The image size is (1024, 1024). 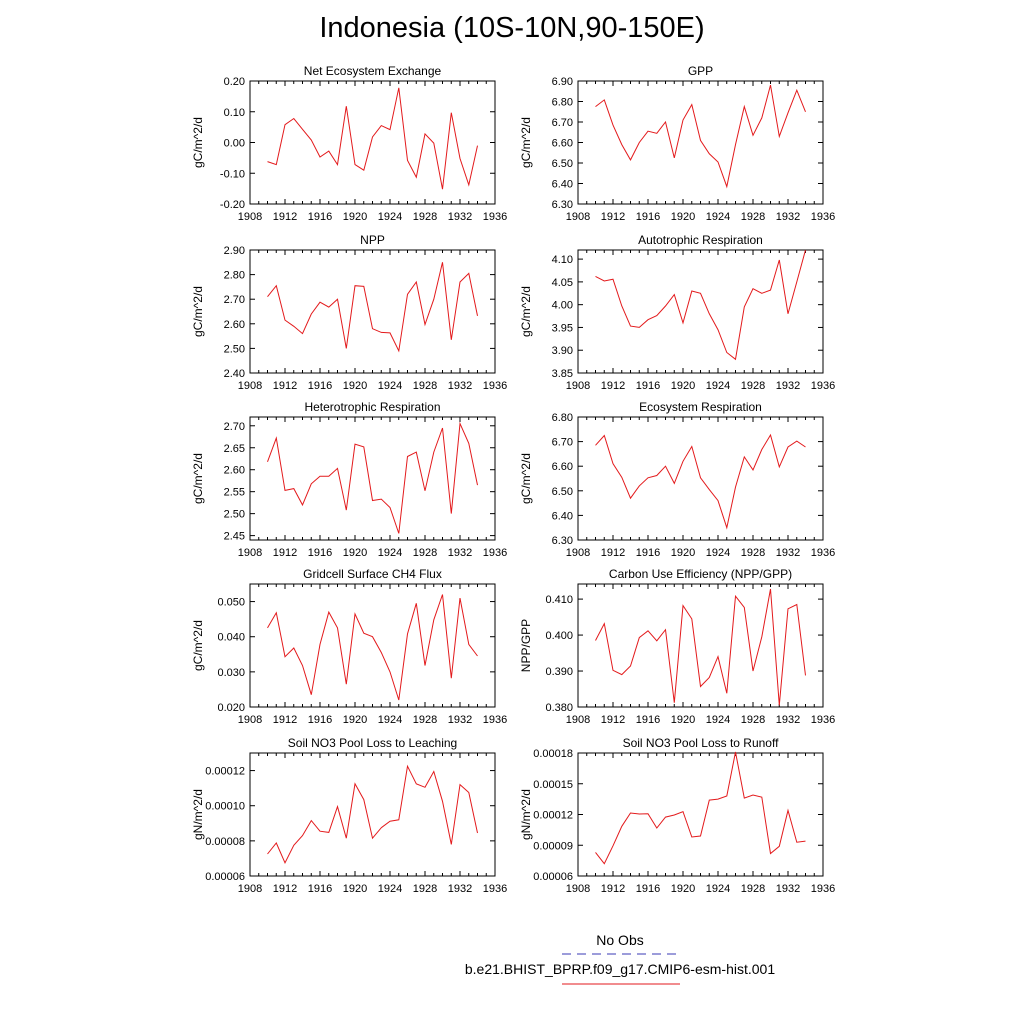 I want to click on y-tick-label: 2.60, so click(x=234, y=471).